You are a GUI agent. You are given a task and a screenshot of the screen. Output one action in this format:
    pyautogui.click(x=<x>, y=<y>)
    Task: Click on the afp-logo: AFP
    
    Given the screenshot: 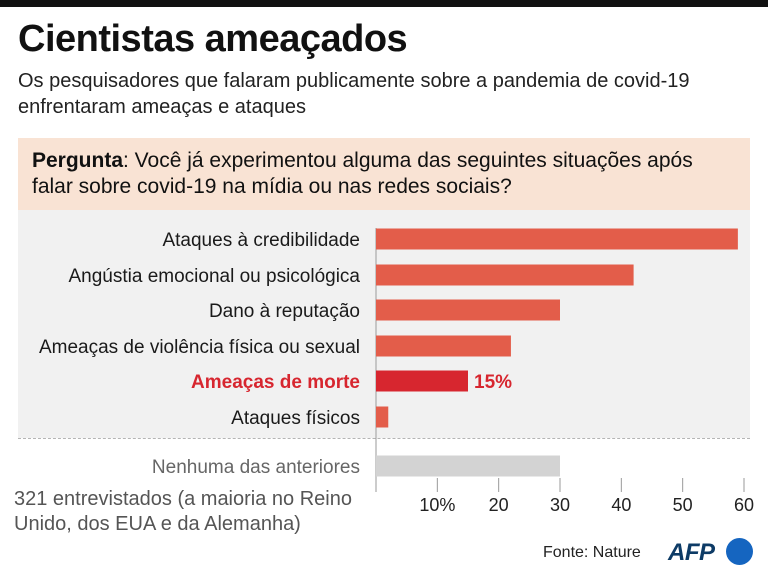 What is the action you would take?
    pyautogui.click(x=713, y=553)
    